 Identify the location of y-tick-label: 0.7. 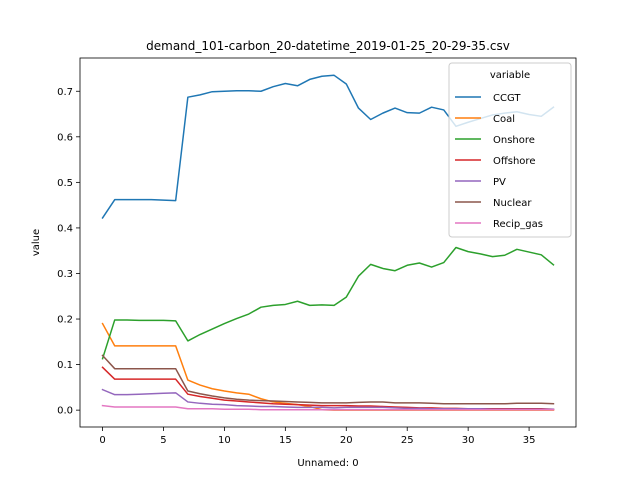
(65, 92).